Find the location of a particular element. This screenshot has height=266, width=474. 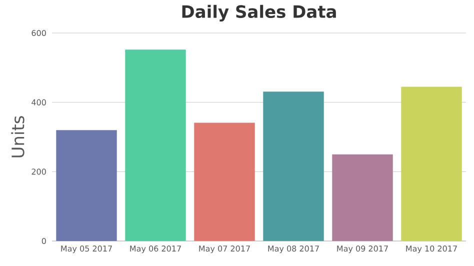

y-axis-title: Units is located at coordinates (17, 137).